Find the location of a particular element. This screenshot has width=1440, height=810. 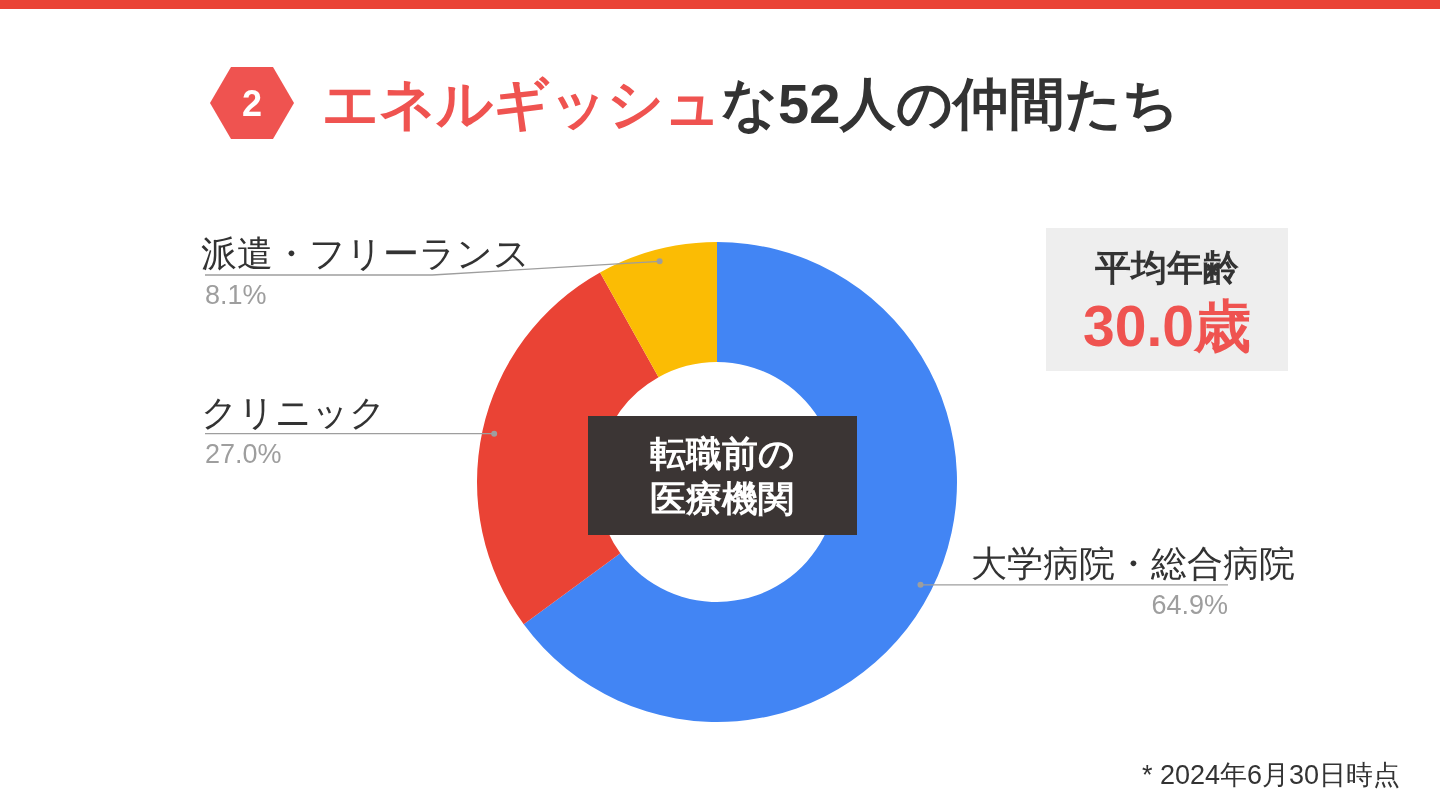

text: 平均年齢 is located at coordinates (1167, 267).